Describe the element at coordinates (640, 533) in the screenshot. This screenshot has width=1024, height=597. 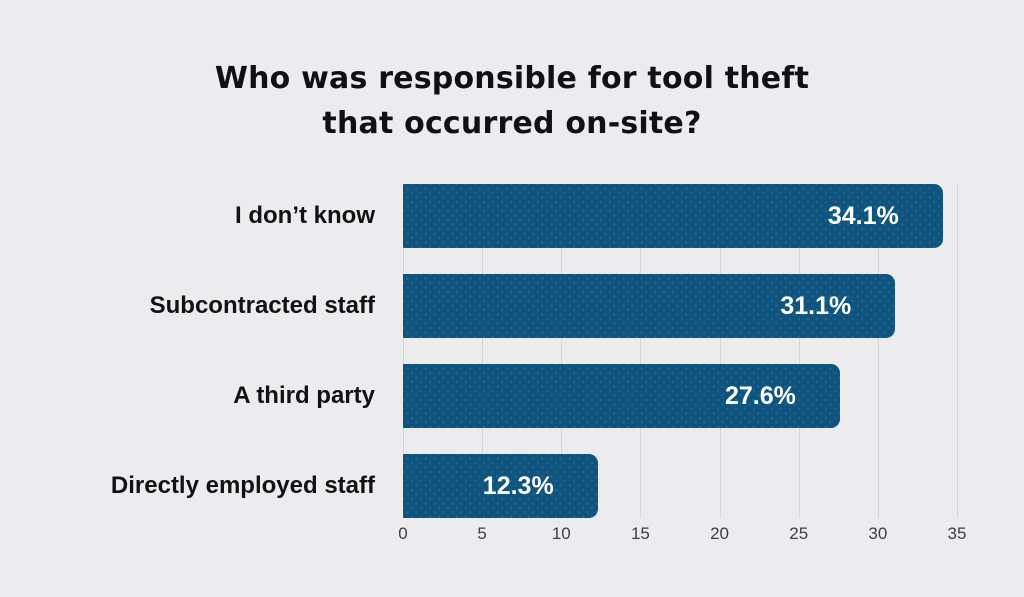
I see `x-tick-label: 15` at that location.